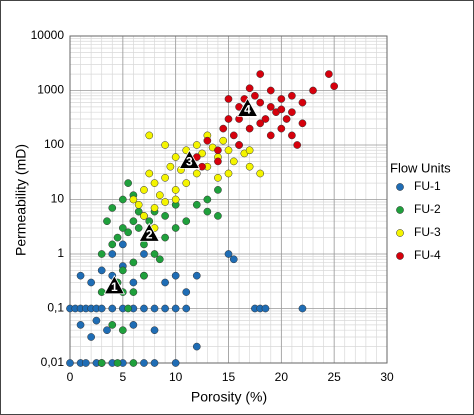 The width and height of the screenshot is (474, 415). I want to click on y-tick-label: 1000, so click(50, 90).